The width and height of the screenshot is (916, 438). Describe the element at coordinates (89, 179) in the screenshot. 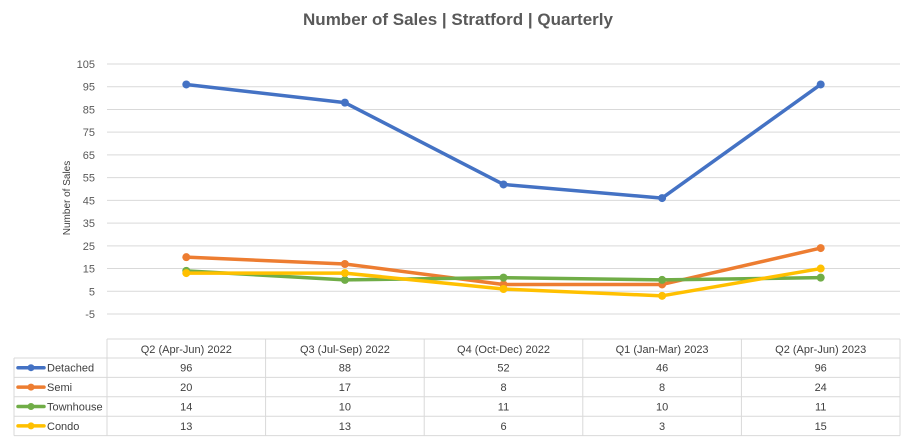

I see `y-tick-label: 55` at that location.